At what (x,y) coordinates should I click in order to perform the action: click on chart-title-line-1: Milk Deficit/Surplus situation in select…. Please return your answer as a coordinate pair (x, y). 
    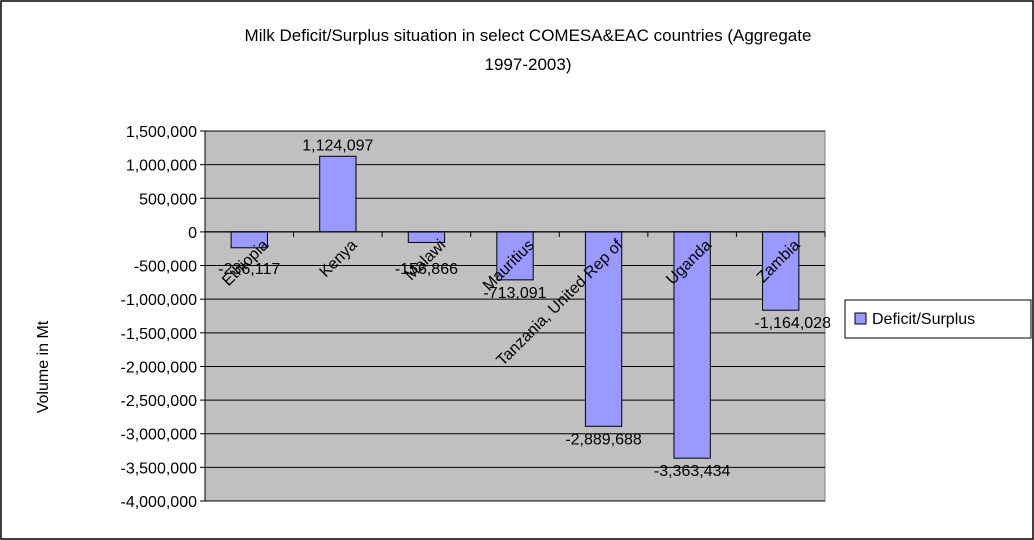
    Looking at the image, I should click on (528, 35).